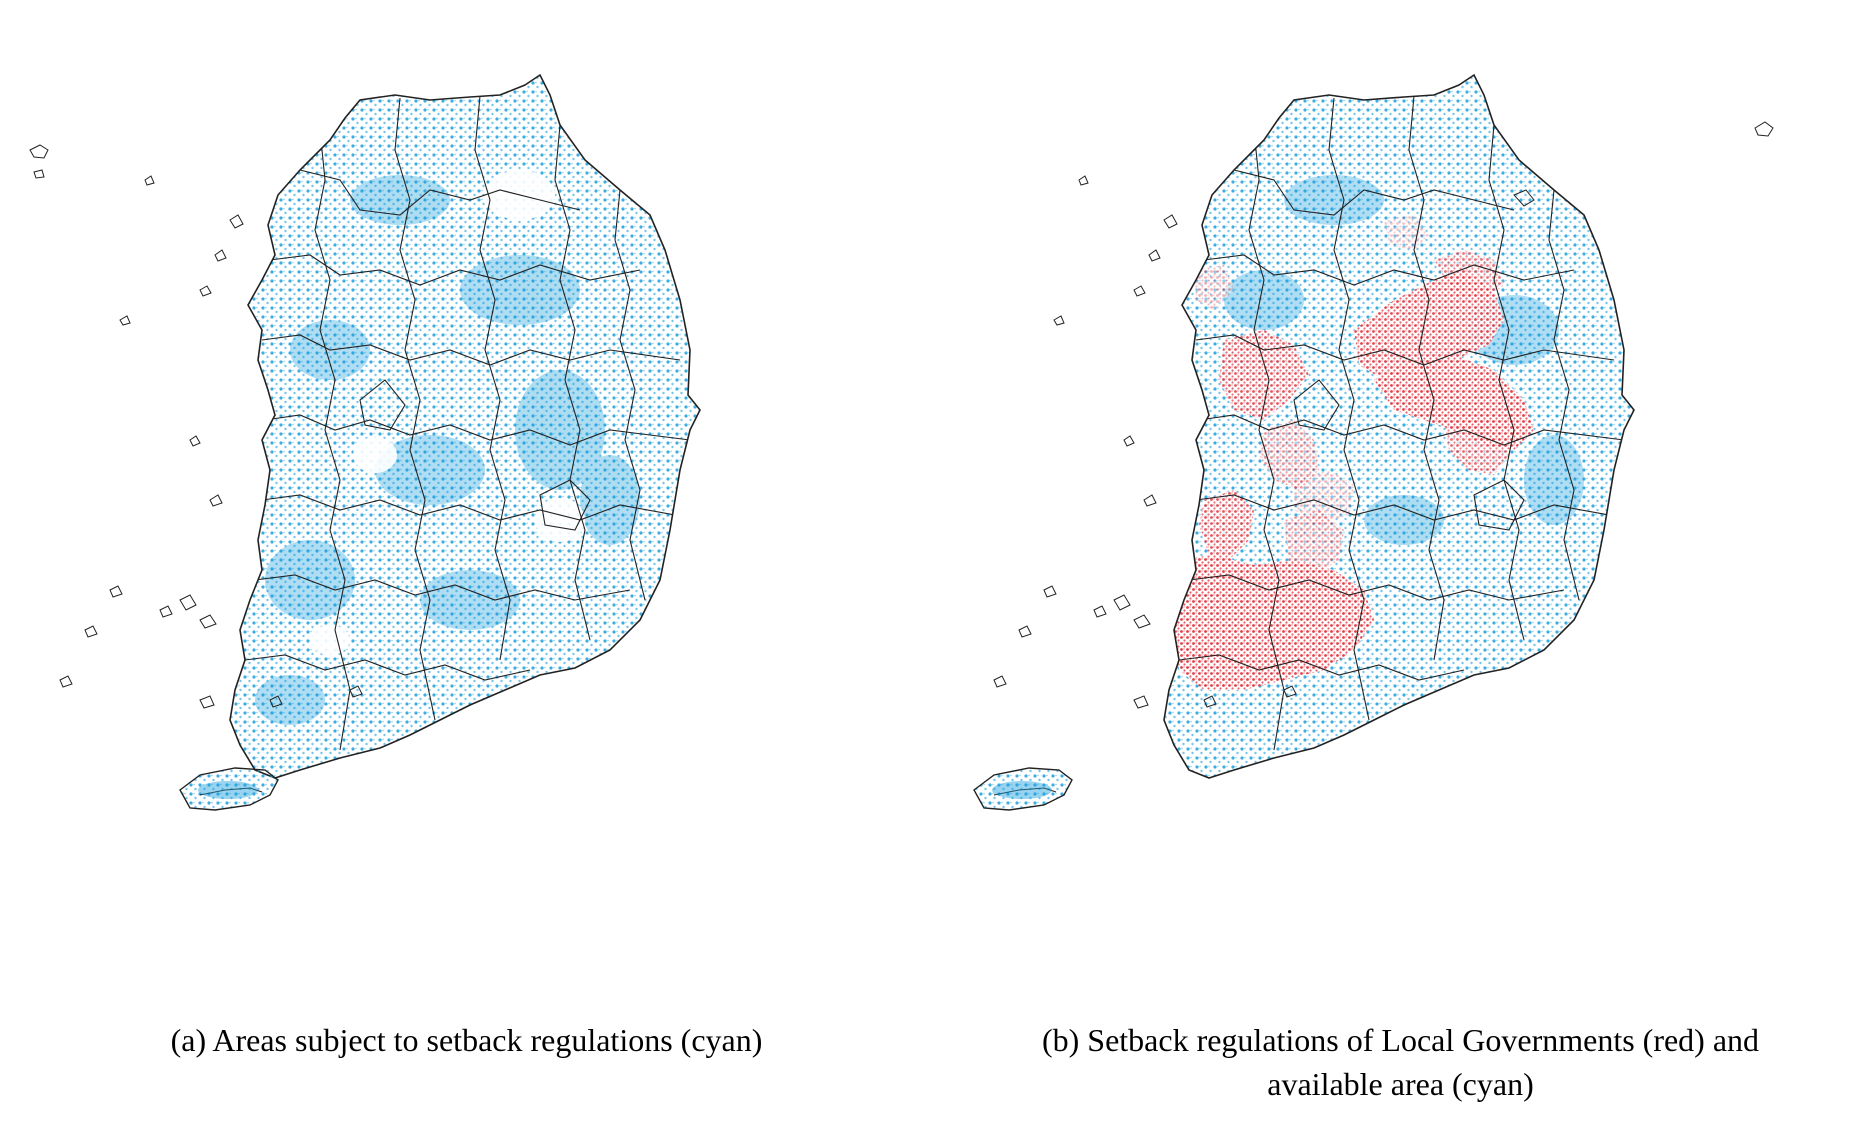  Describe the element at coordinates (1354, 452) in the screenshot. I see `red-layer` at that location.